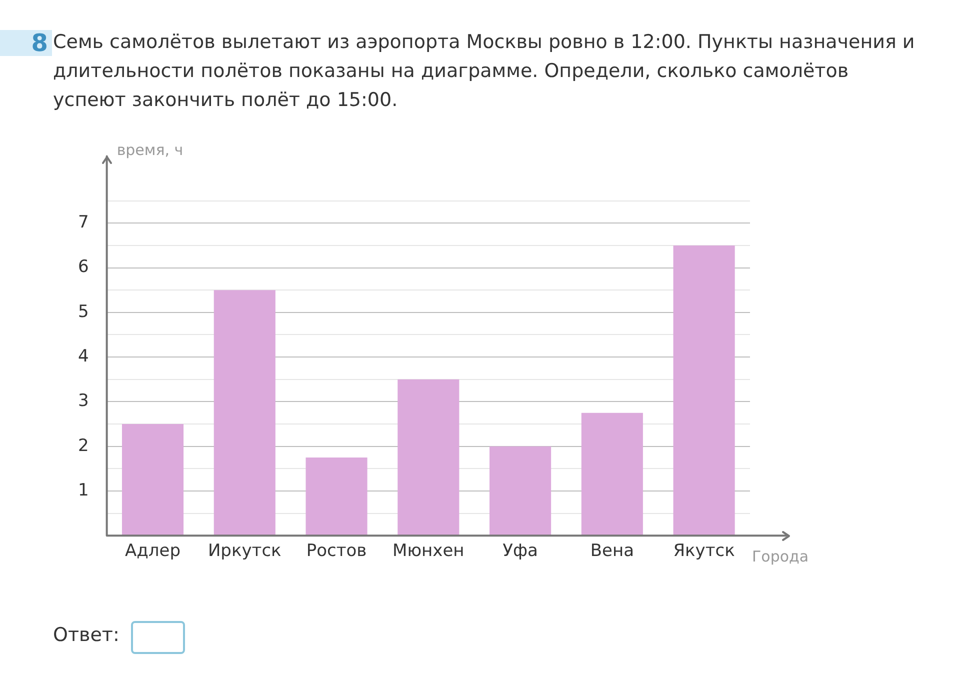 The width and height of the screenshot is (958, 692). I want to click on x-tick-label: Ростов, so click(336, 551).